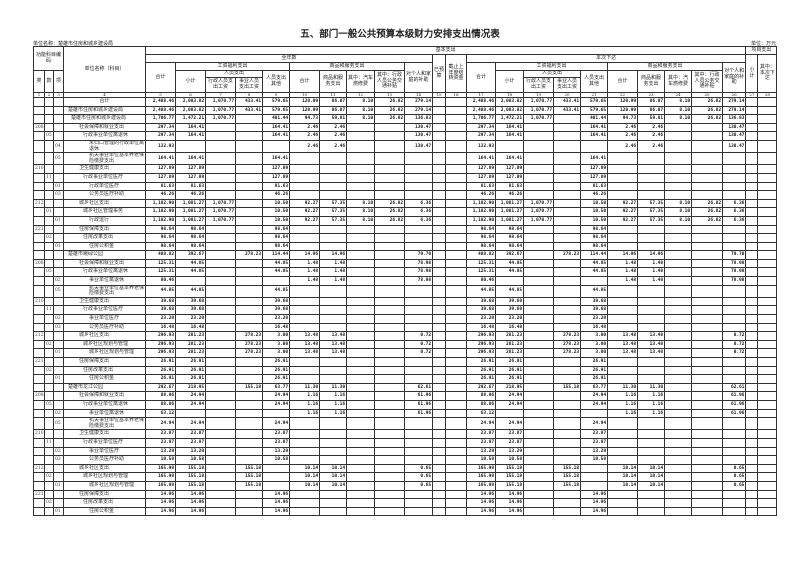 This screenshot has width=800, height=565. I want to click on row-name: 卫生健康支出, so click(105, 301).